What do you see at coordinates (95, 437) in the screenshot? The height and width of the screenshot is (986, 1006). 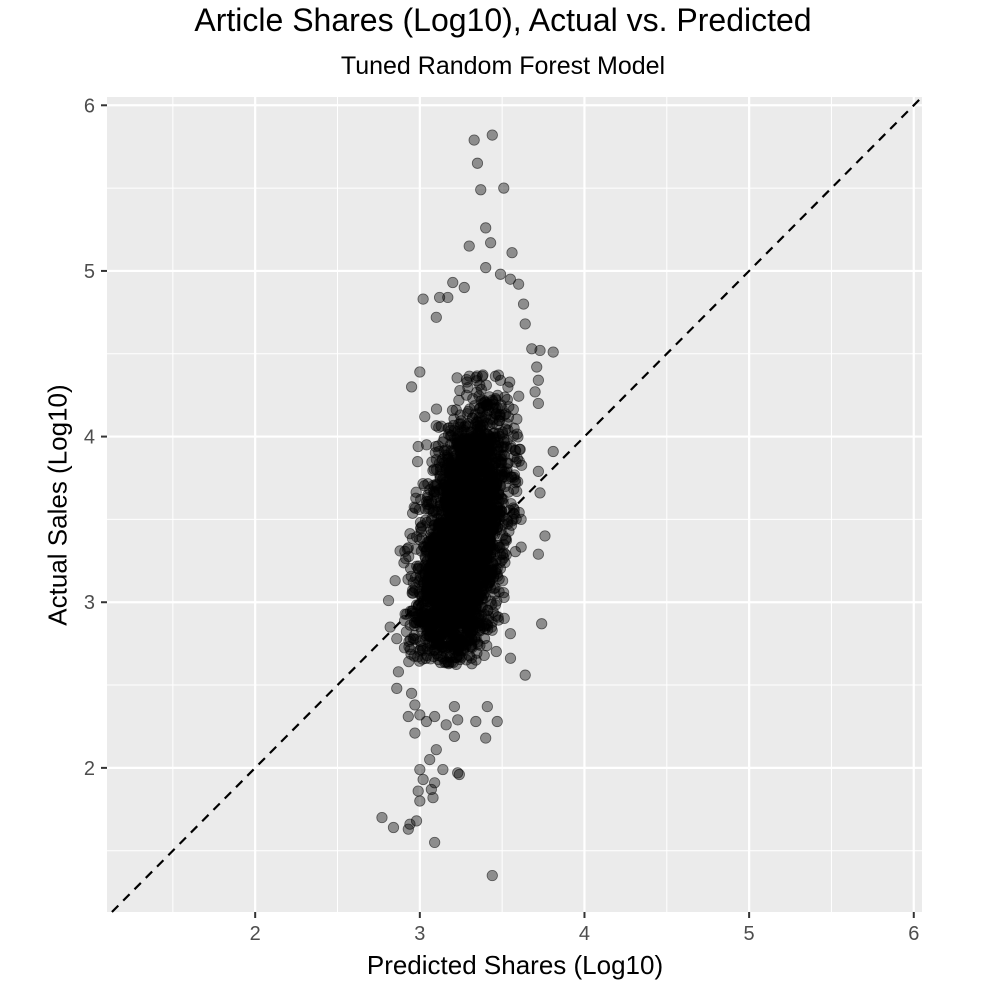 I see `y-axis: 2 3 4 5 6` at bounding box center [95, 437].